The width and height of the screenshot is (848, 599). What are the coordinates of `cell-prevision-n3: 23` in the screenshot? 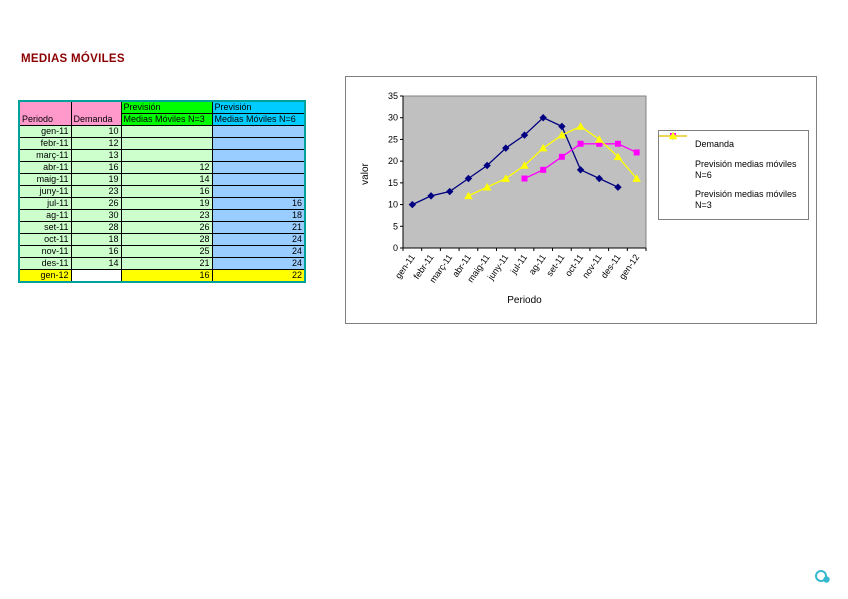 It's located at (166, 215).